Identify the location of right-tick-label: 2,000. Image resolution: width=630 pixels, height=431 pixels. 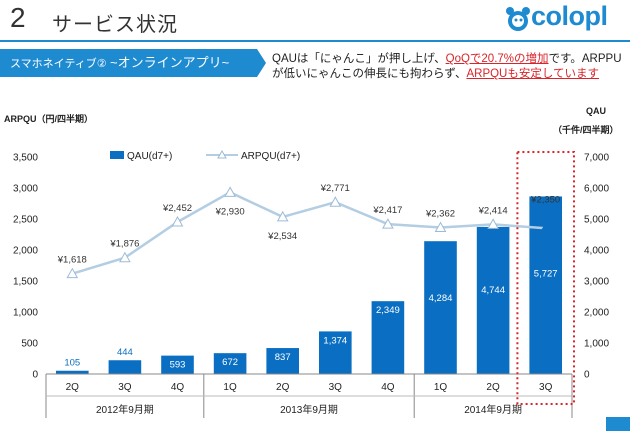
(596, 313).